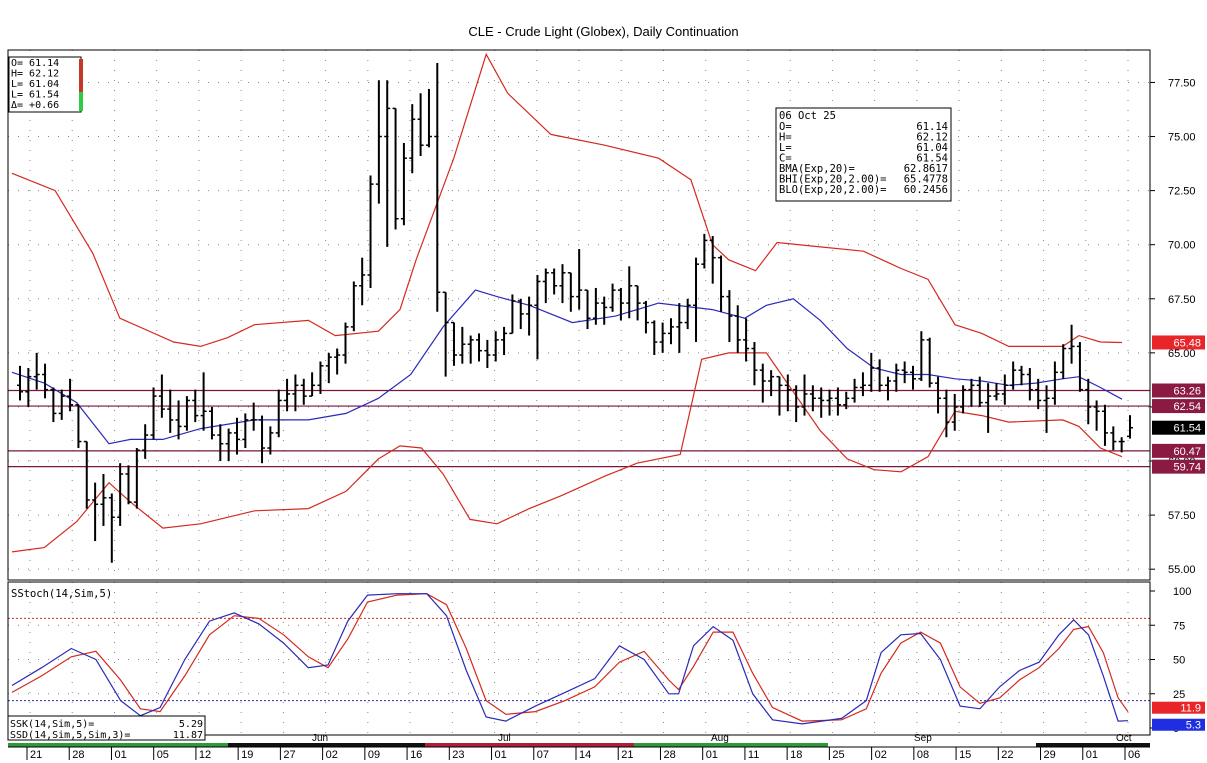  Describe the element at coordinates (932, 138) in the screenshot. I see `values-info-value: 62.12` at that location.